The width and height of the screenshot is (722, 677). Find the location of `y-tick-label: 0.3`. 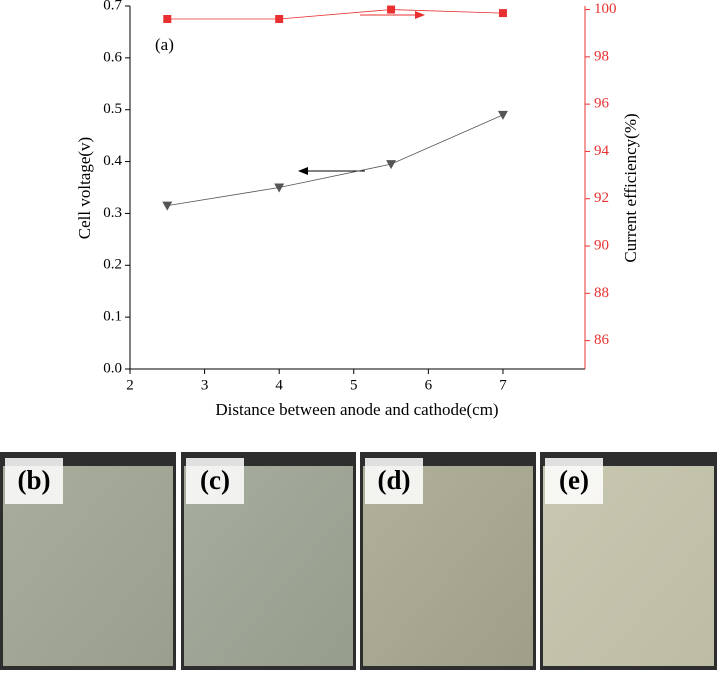

y-tick-label: 0.3 is located at coordinates (112, 213).